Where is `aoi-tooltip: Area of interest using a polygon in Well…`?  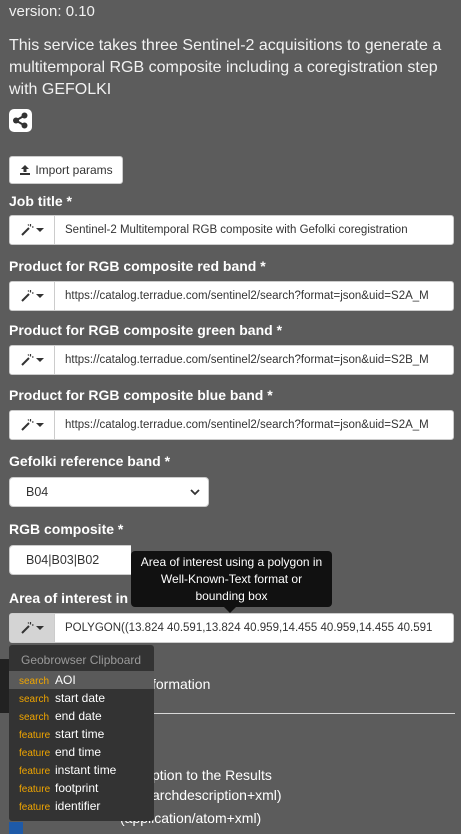 aoi-tooltip: Area of interest using a polygon in Well… is located at coordinates (231, 582).